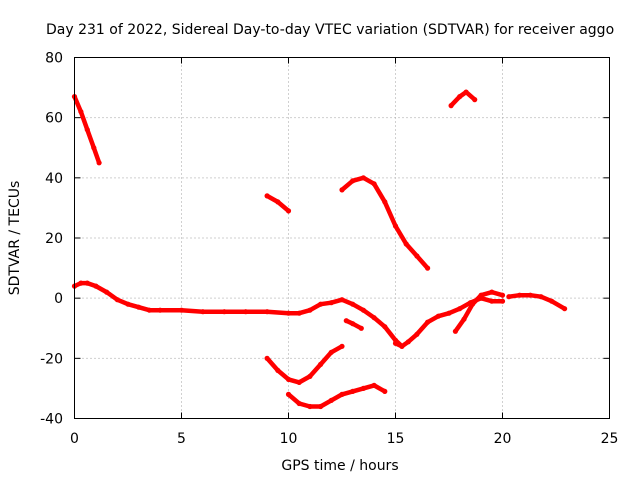 The image size is (640, 480). Describe the element at coordinates (58, 299) in the screenshot. I see `y-tick-label: 0` at that location.